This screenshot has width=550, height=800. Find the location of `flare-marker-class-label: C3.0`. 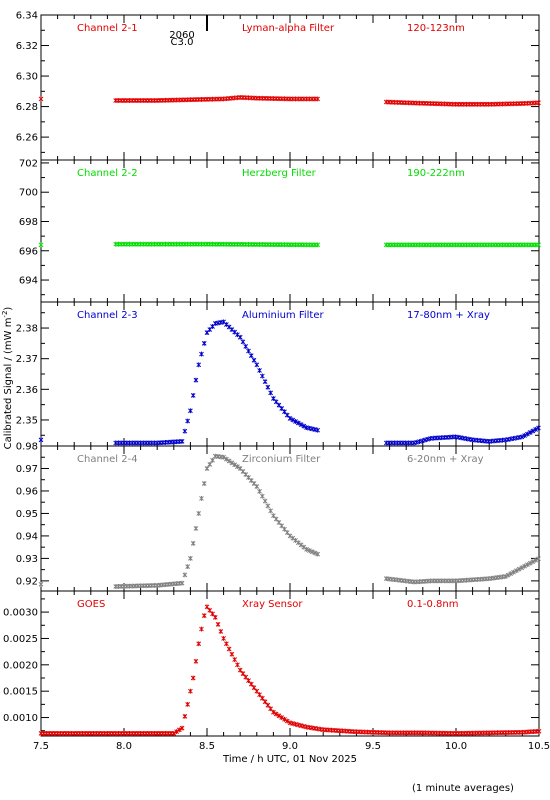

flare-marker-class-label: C3.0 is located at coordinates (182, 42).